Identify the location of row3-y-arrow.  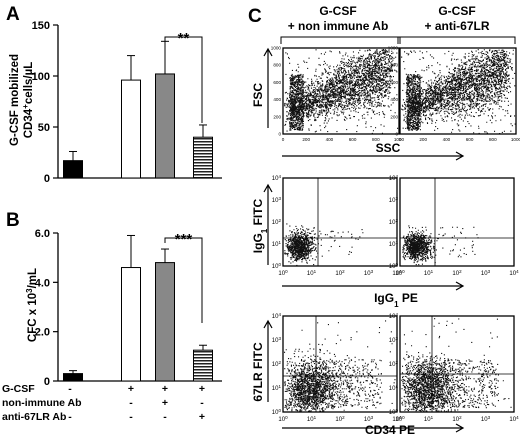
(268, 360).